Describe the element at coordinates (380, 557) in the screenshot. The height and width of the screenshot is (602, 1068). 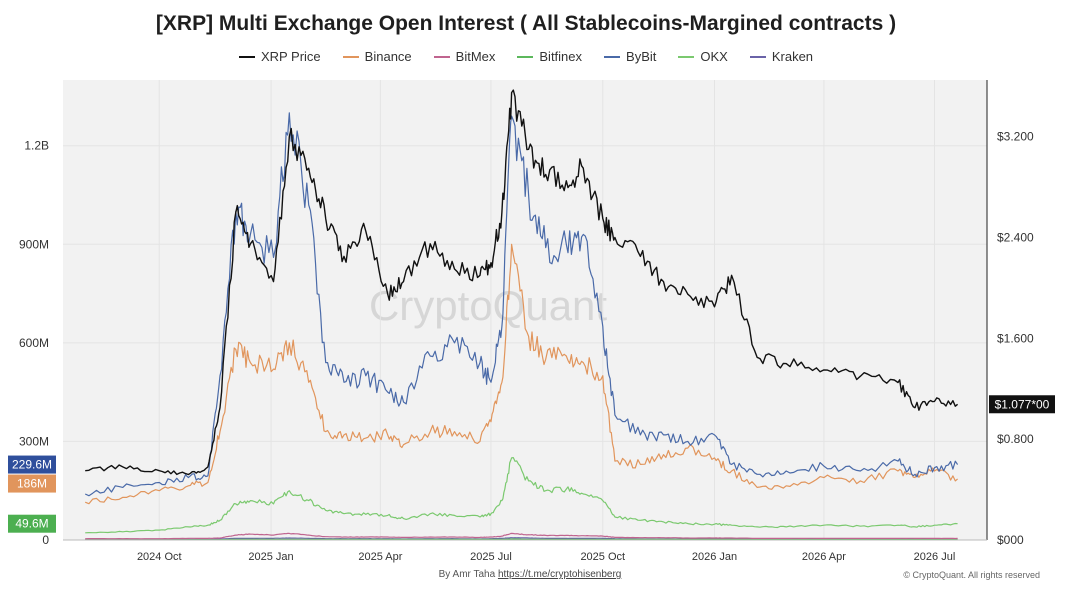
I see `x-tick-label: 2025 Apr` at that location.